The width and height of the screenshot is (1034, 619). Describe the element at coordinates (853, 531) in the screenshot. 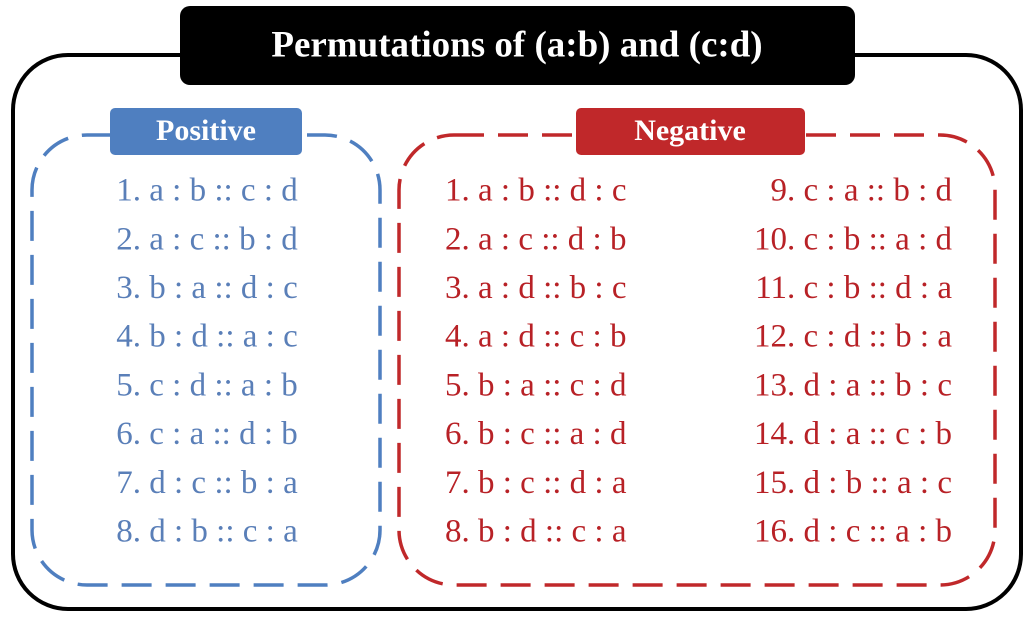

I see `permutation: 16. d : c :: a : b` at that location.